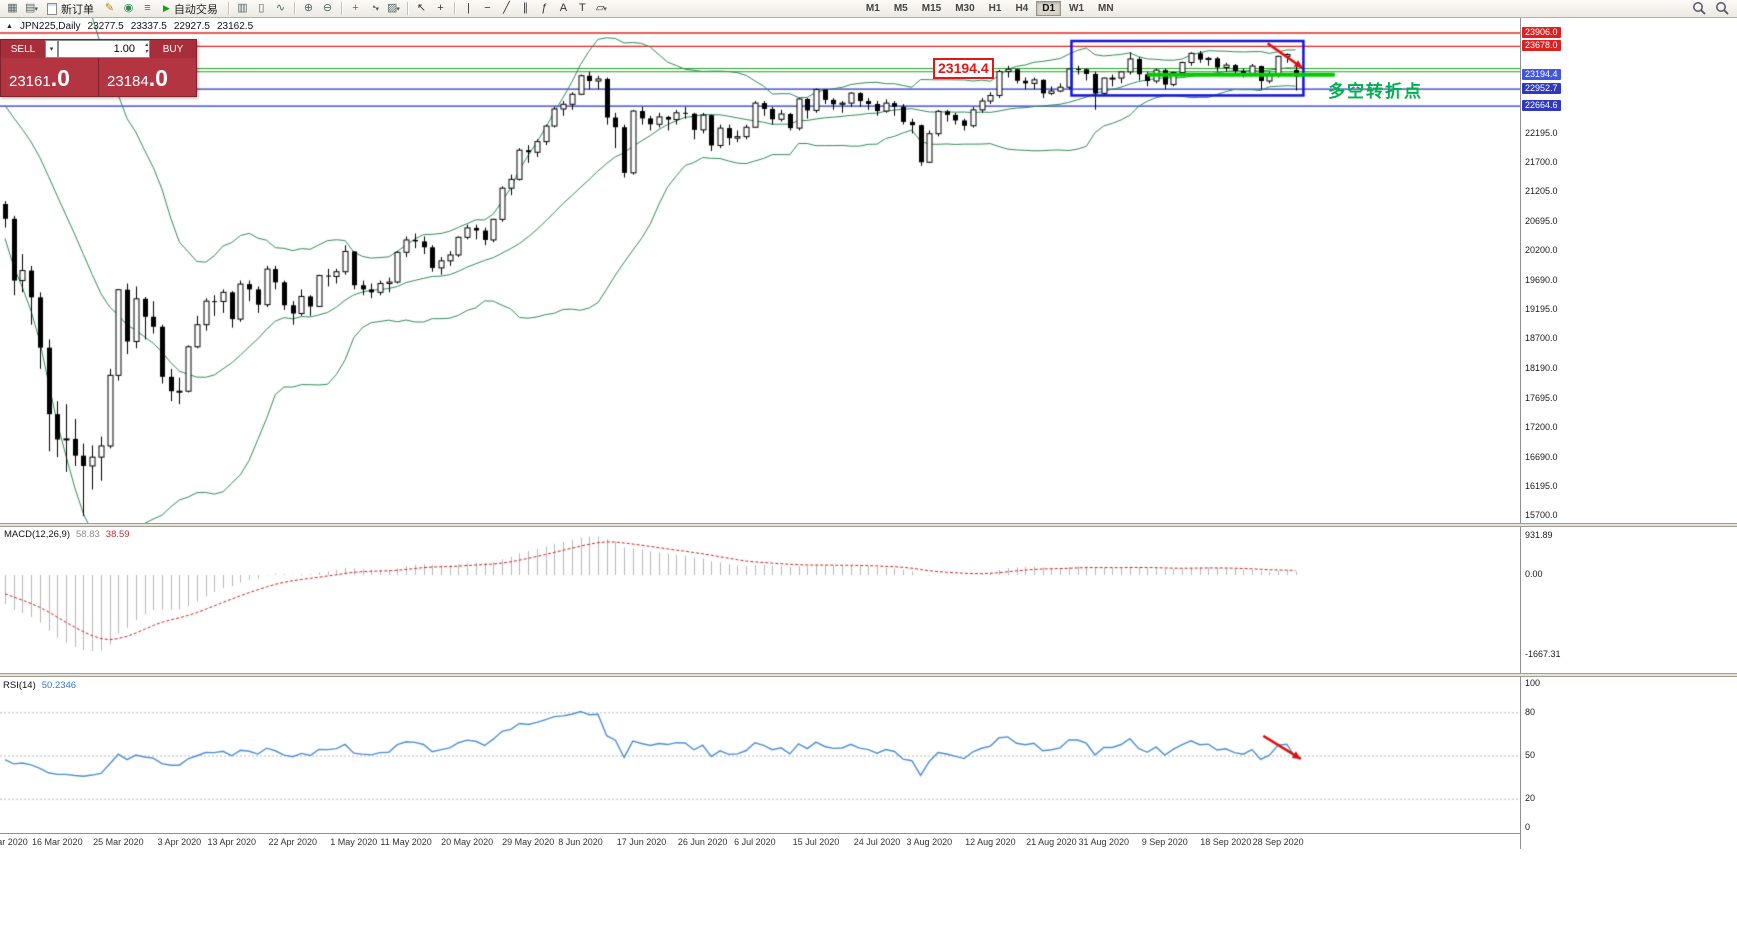  Describe the element at coordinates (582, 8) in the screenshot. I see `label-icon: T` at that location.